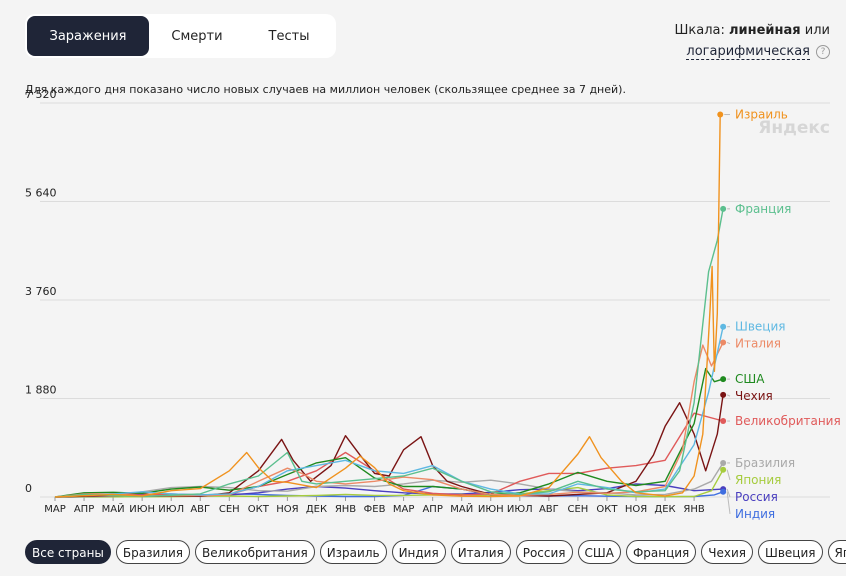 This screenshot has width=846, height=576. Describe the element at coordinates (41, 193) in the screenshot. I see `y-tick-label: 5 640` at that location.